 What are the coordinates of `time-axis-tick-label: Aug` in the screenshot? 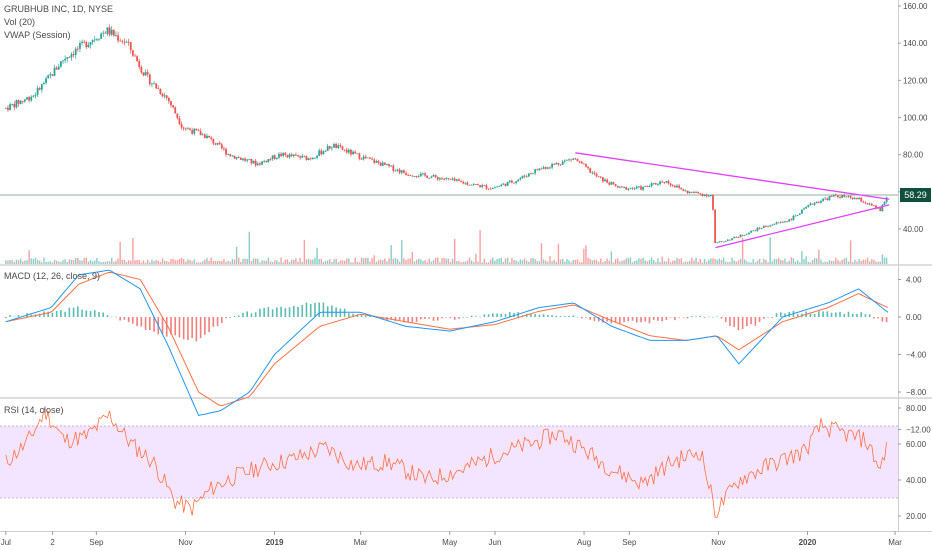 It's located at (584, 542).